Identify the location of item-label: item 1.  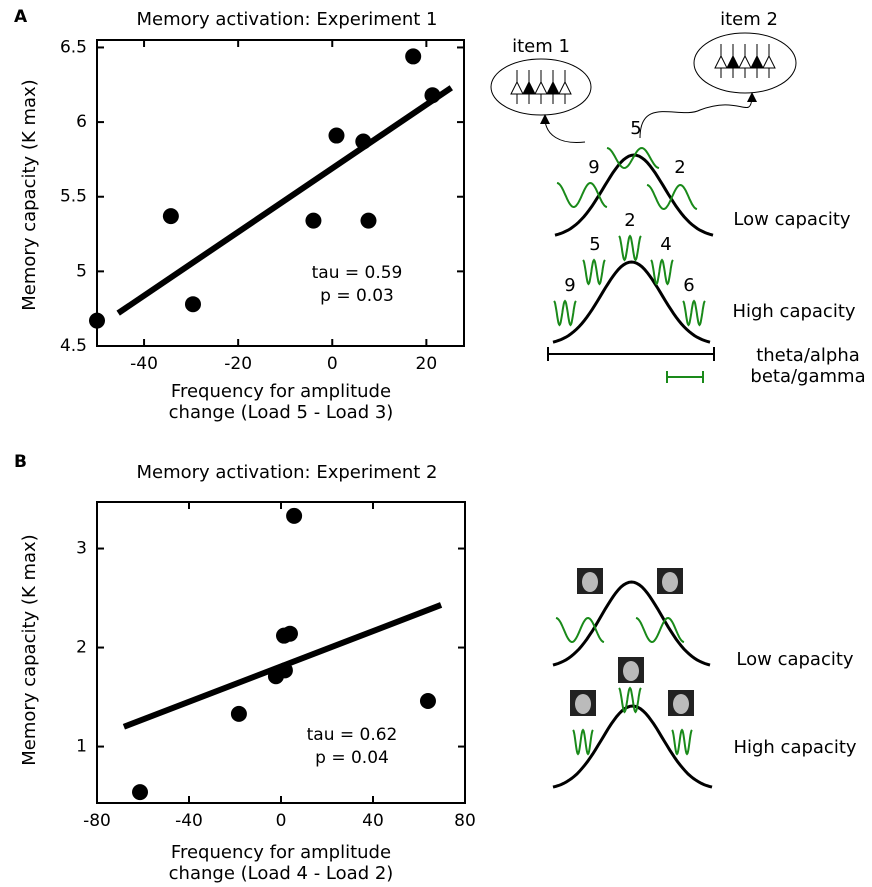
(541, 46).